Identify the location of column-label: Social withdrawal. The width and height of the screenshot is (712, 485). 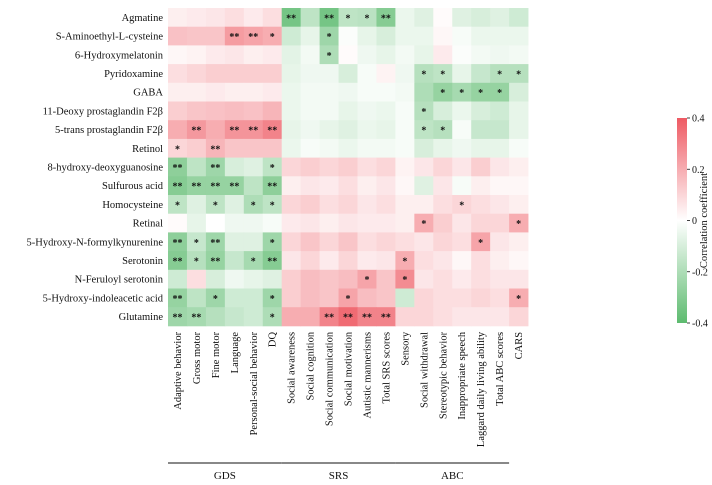
(424, 370).